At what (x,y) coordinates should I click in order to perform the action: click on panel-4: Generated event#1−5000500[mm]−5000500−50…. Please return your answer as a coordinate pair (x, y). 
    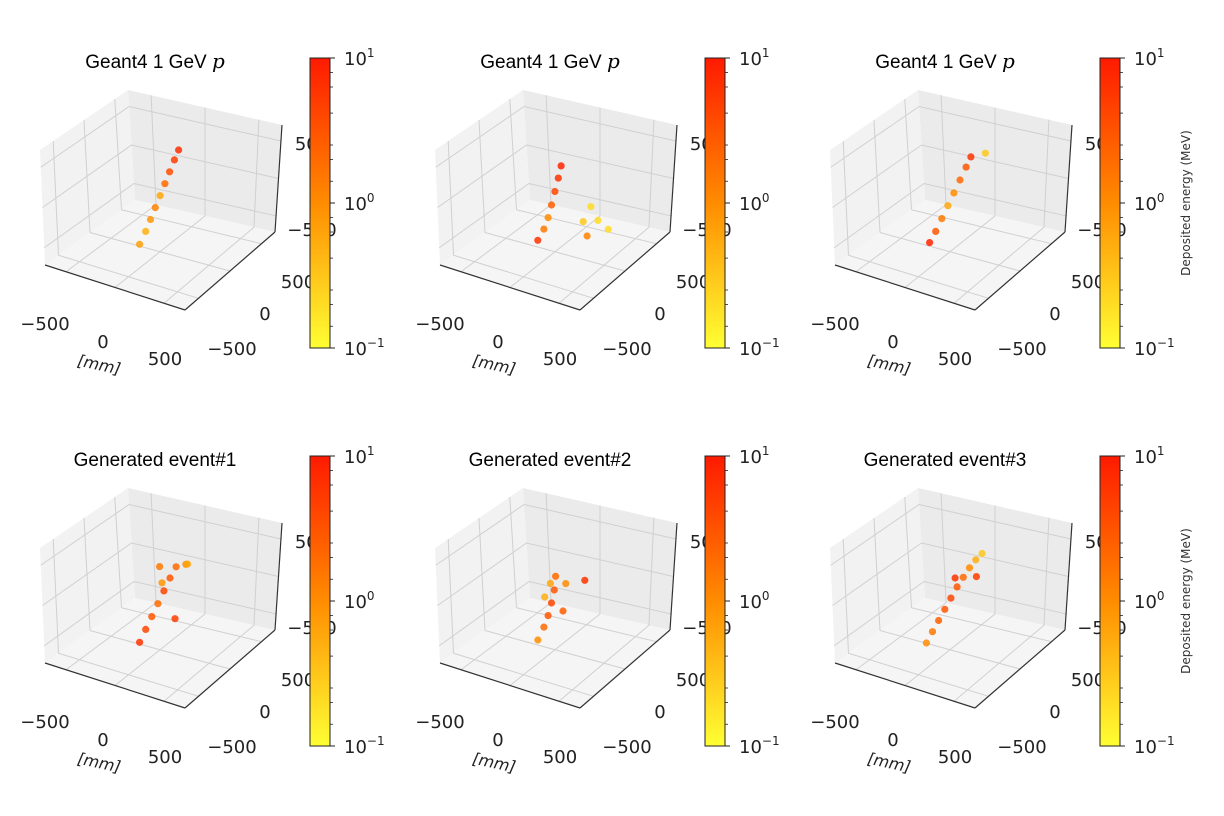
    Looking at the image, I should click on (202, 610).